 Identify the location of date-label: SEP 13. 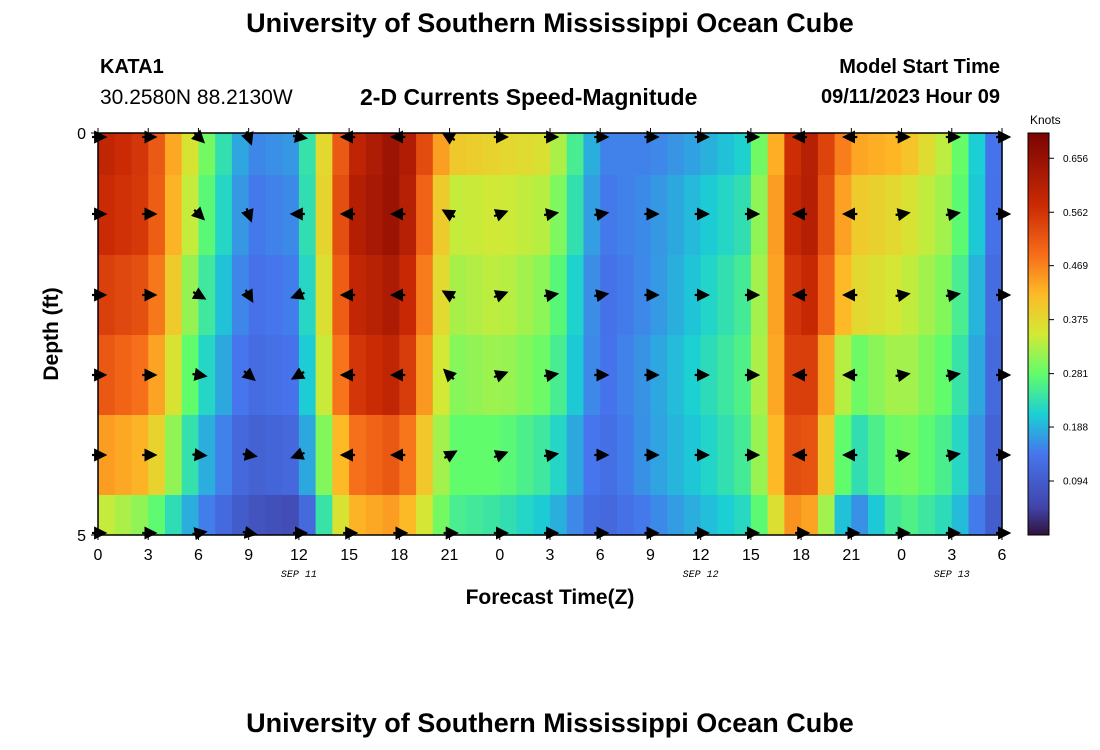
(952, 575).